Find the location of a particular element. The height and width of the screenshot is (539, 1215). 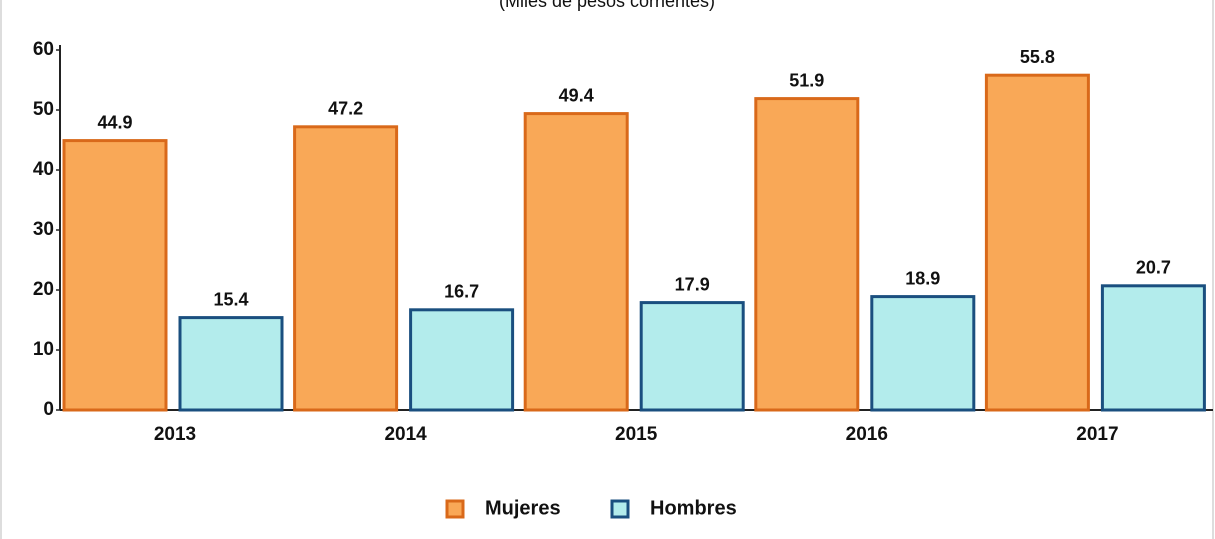

x-tick-label: 2017 is located at coordinates (1097, 434).